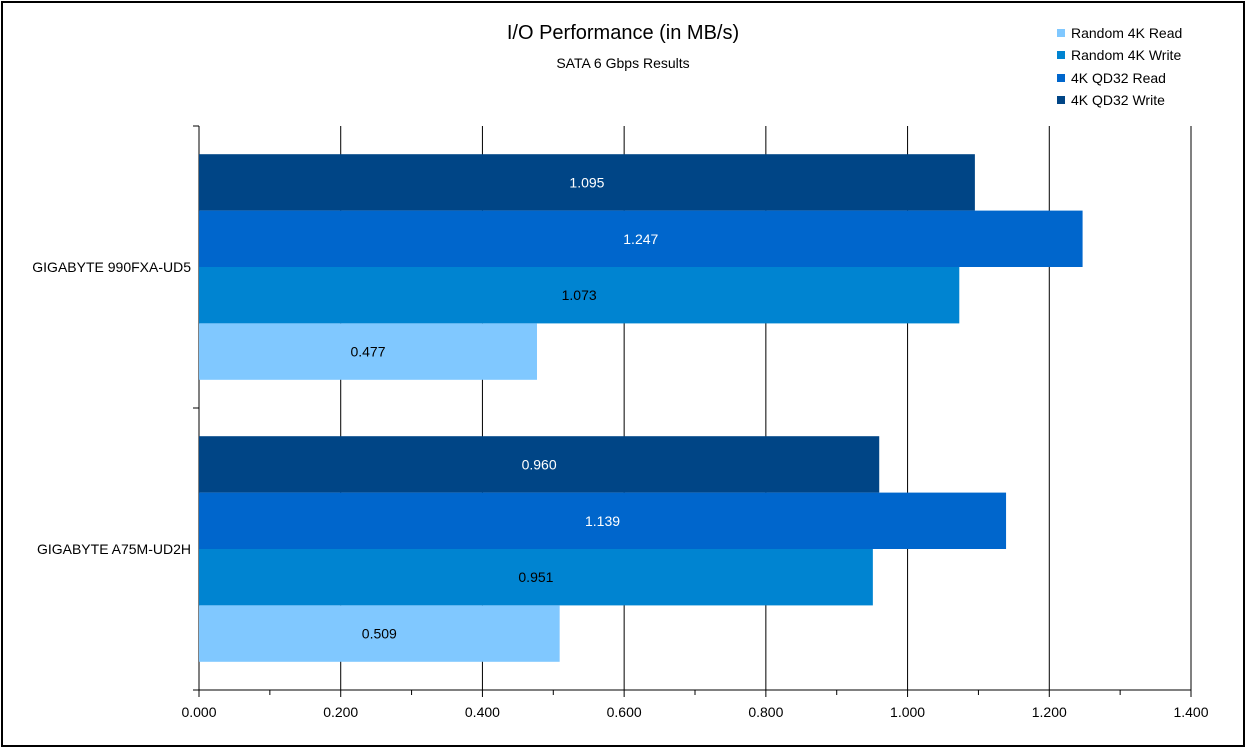 The height and width of the screenshot is (748, 1246). I want to click on chart-title: I/O Performance (in MB/s), so click(623, 33).